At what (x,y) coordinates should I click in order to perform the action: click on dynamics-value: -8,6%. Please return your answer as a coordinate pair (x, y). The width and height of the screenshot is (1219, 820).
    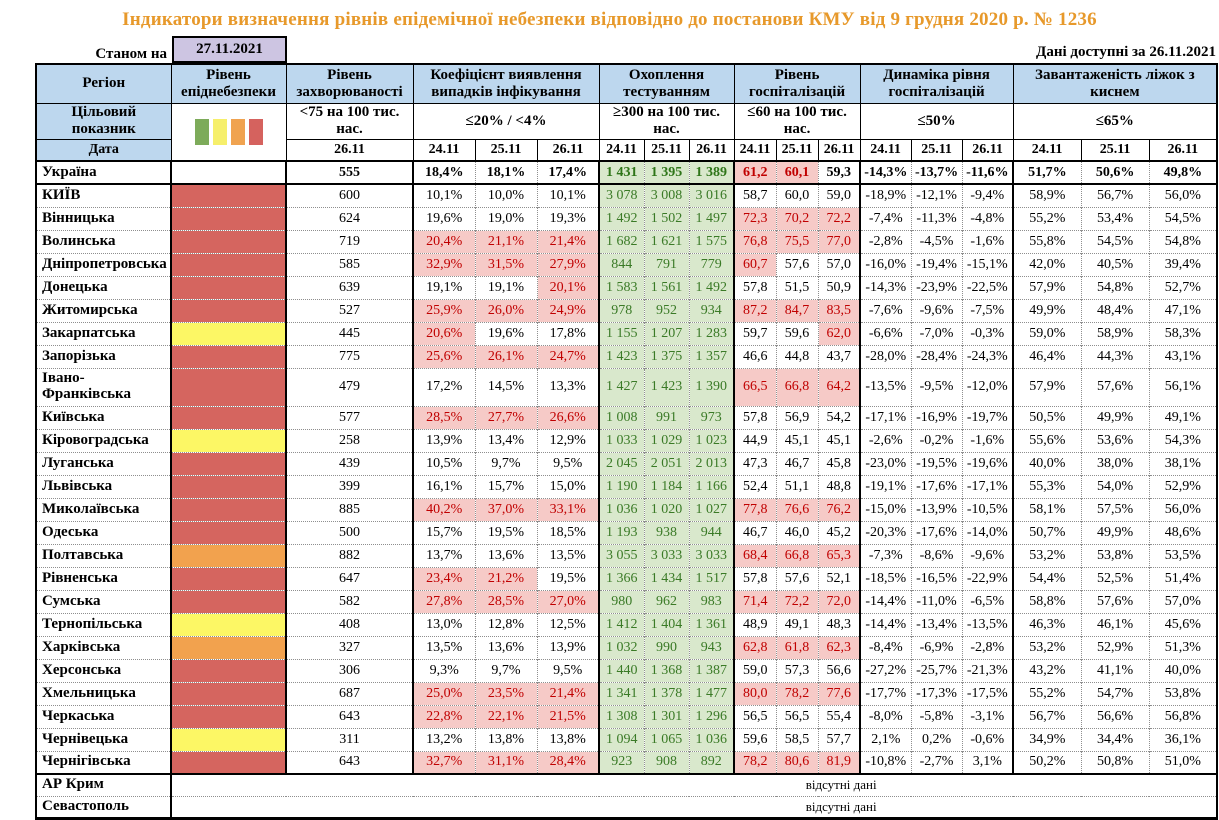
    Looking at the image, I should click on (936, 555).